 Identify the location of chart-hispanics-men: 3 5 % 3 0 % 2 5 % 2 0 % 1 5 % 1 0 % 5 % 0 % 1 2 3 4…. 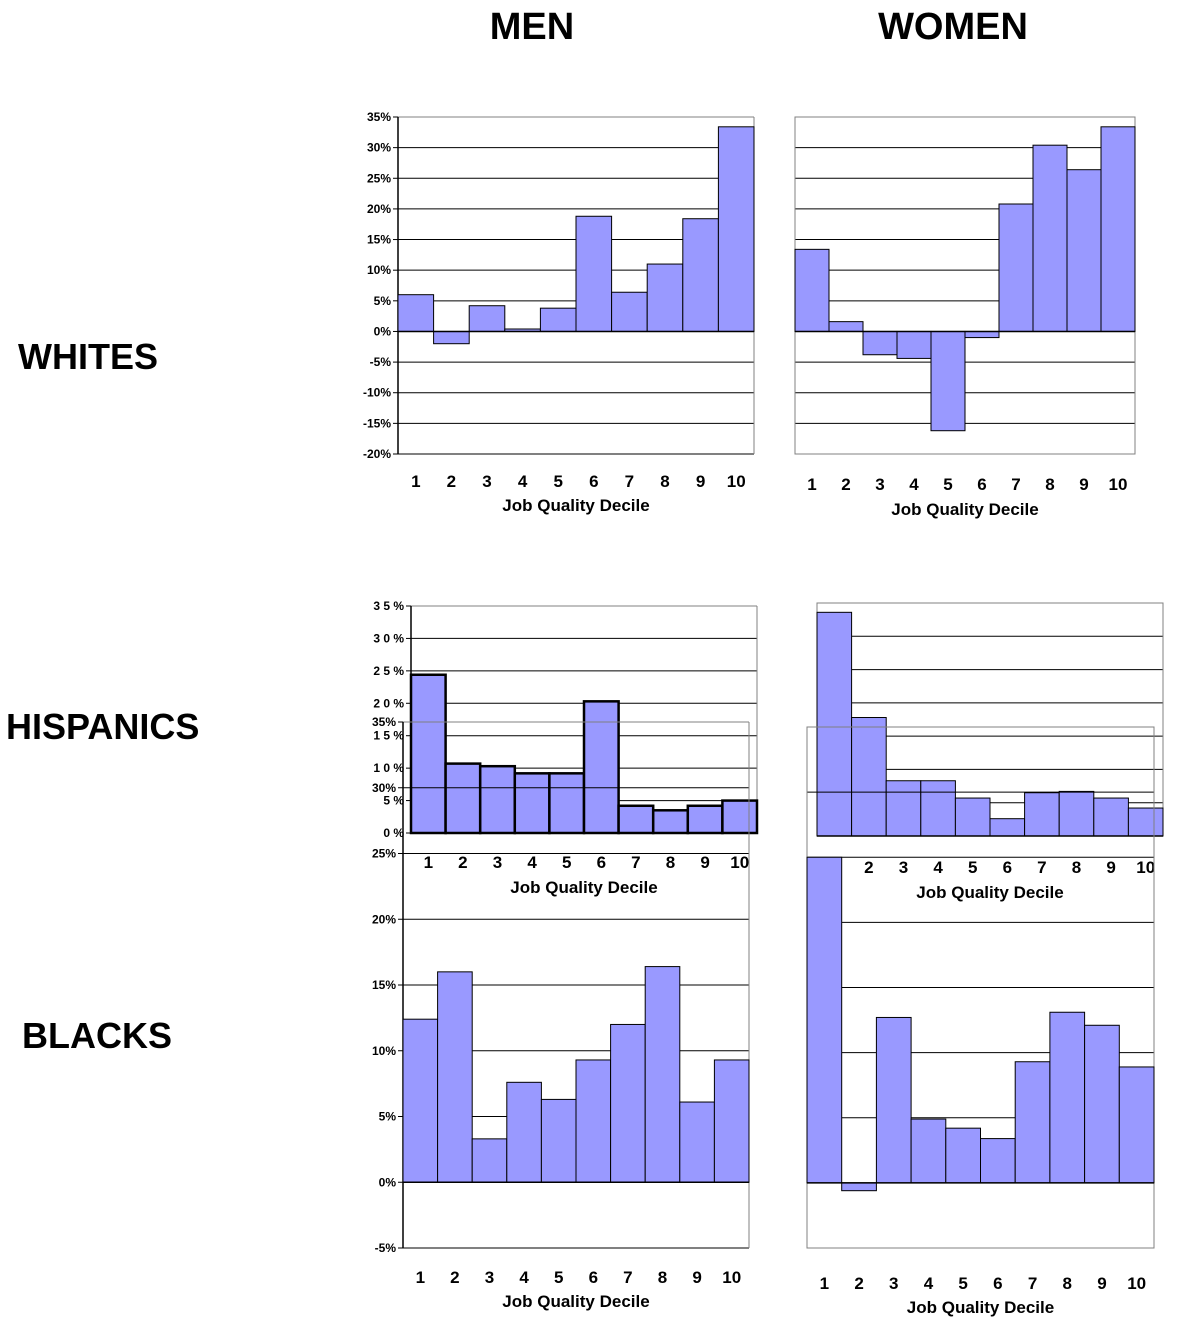
(566, 748).